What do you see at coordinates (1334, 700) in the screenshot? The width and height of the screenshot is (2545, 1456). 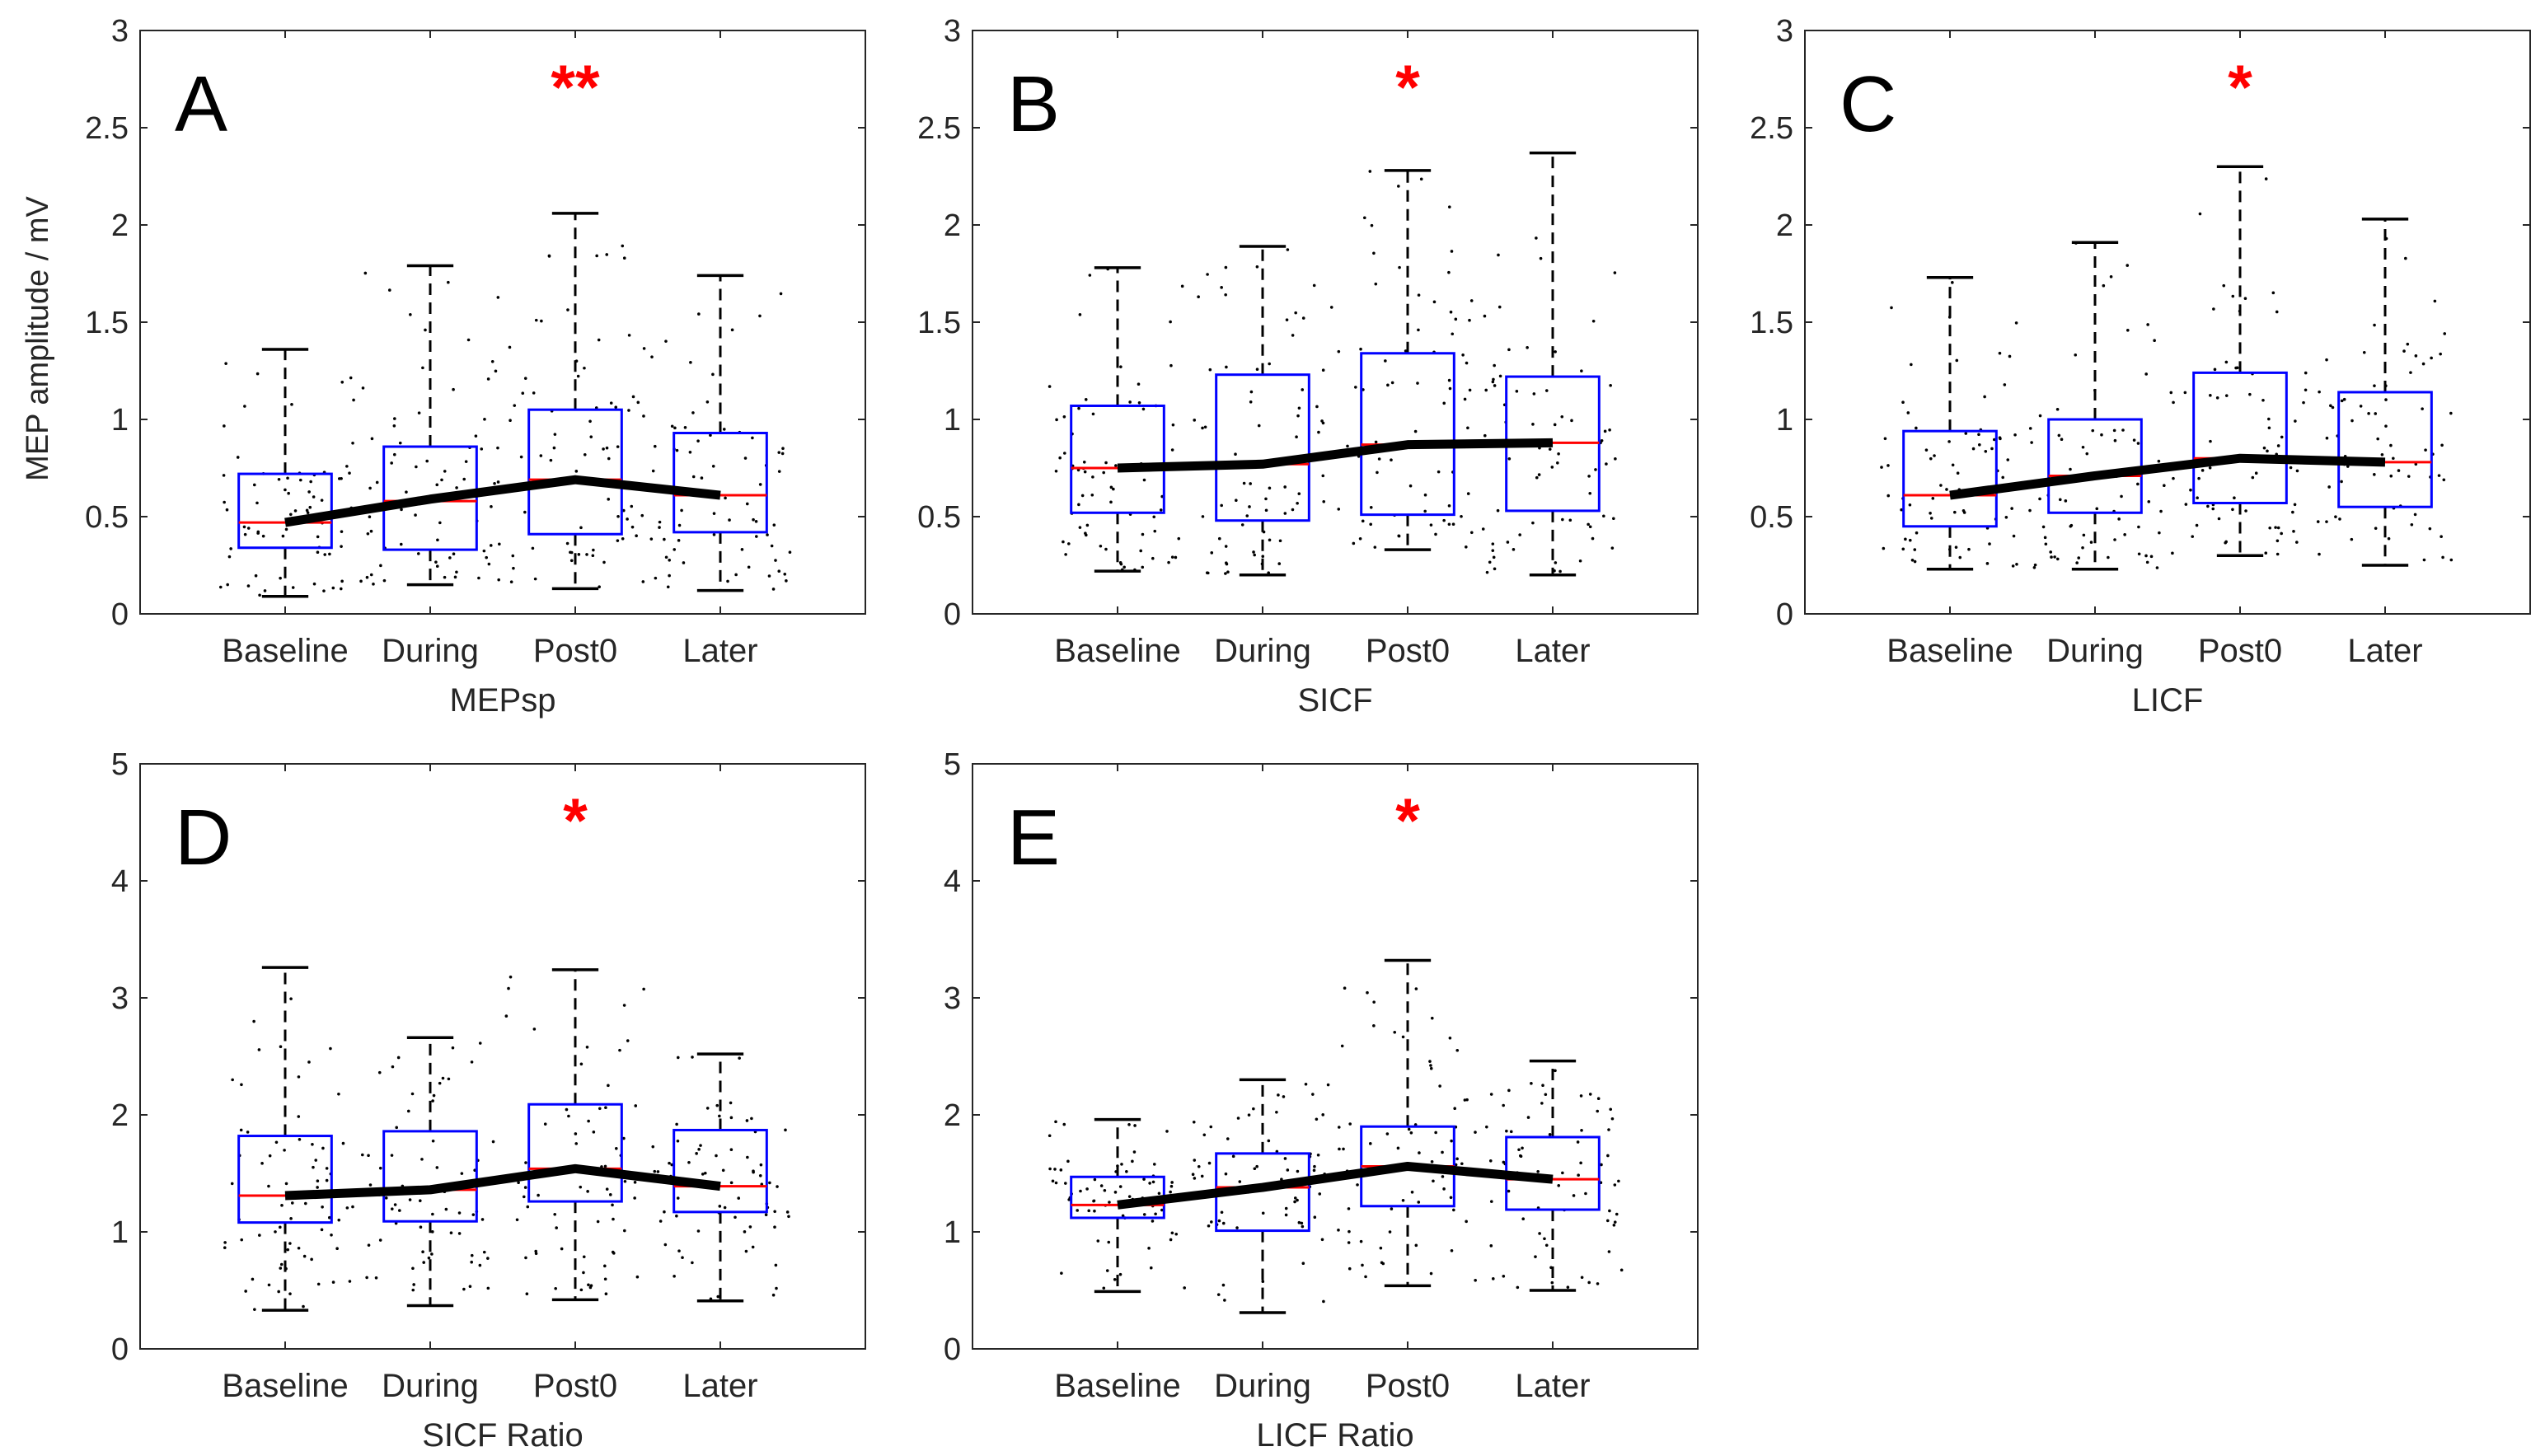 I see `x-axis-label: SICF` at bounding box center [1334, 700].